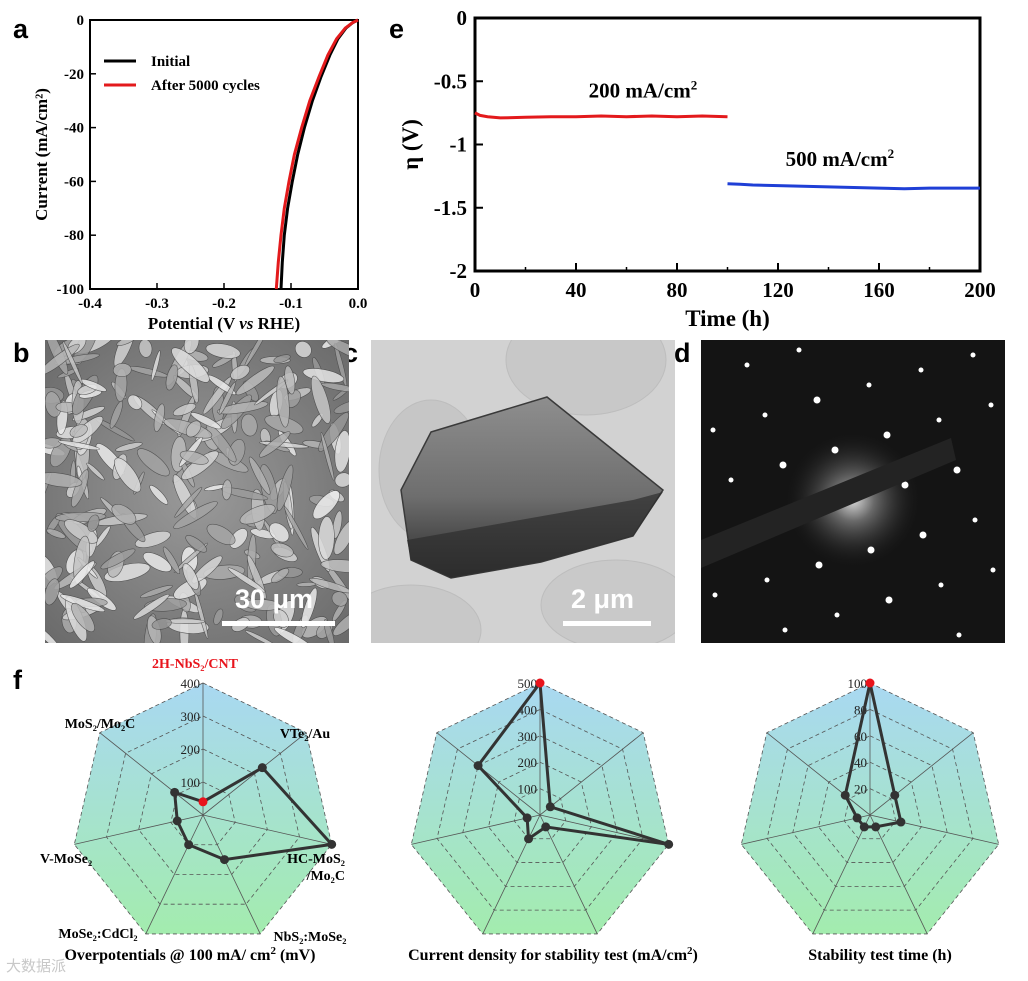  I want to click on panel-letter-a: a, so click(21, 29).